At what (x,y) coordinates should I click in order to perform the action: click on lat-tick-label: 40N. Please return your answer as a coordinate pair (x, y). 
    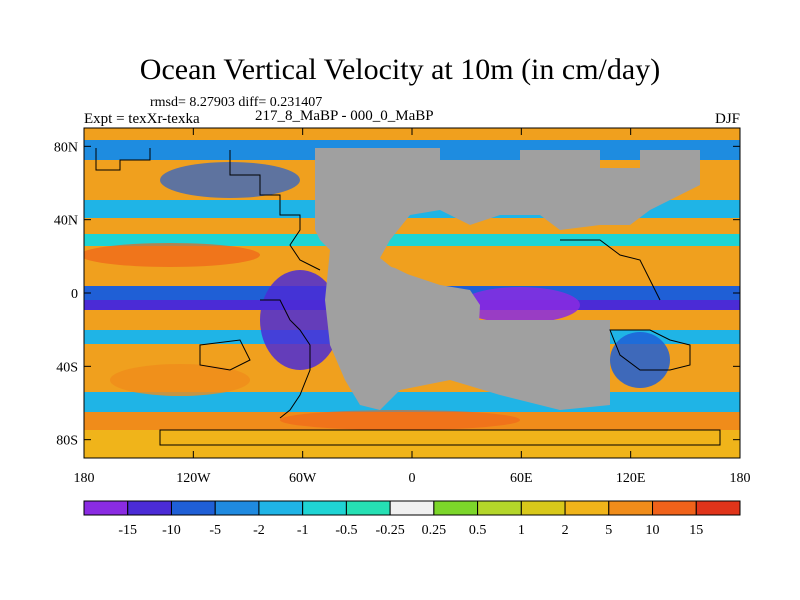
    Looking at the image, I should click on (66, 221).